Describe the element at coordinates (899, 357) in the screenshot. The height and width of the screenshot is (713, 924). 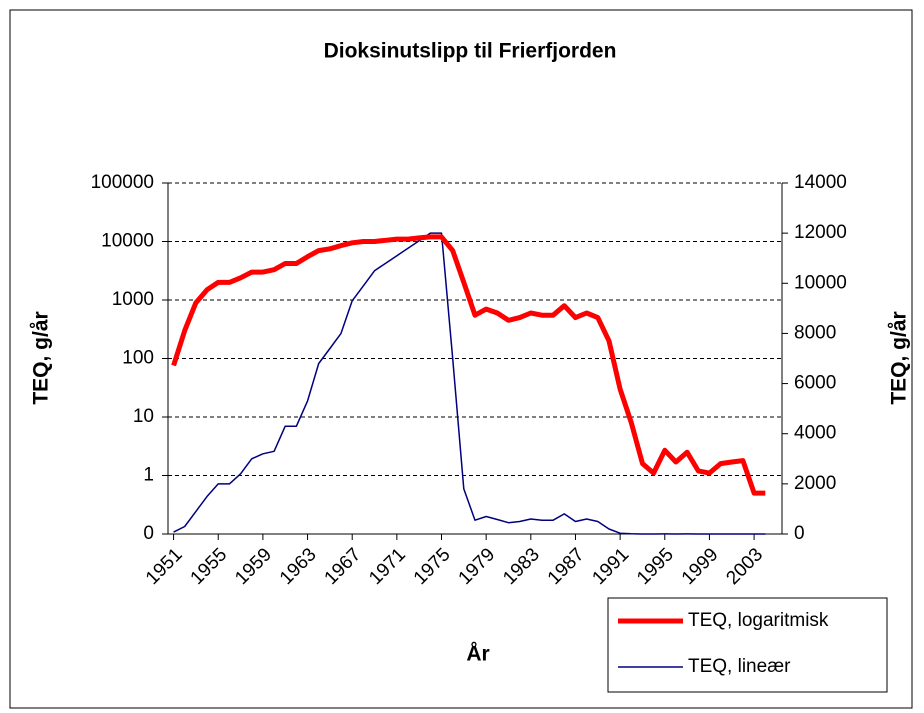
I see `y2-axis-title: TEQ, g/år` at that location.